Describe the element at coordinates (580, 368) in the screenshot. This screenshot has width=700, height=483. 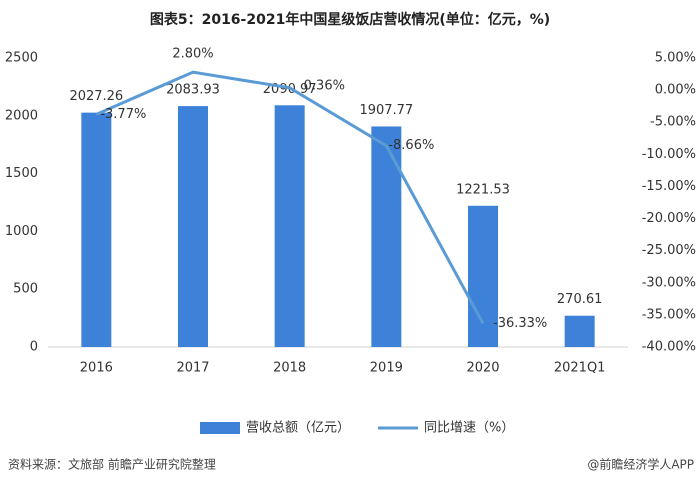
I see `x-tick-label: 2021Q1` at that location.